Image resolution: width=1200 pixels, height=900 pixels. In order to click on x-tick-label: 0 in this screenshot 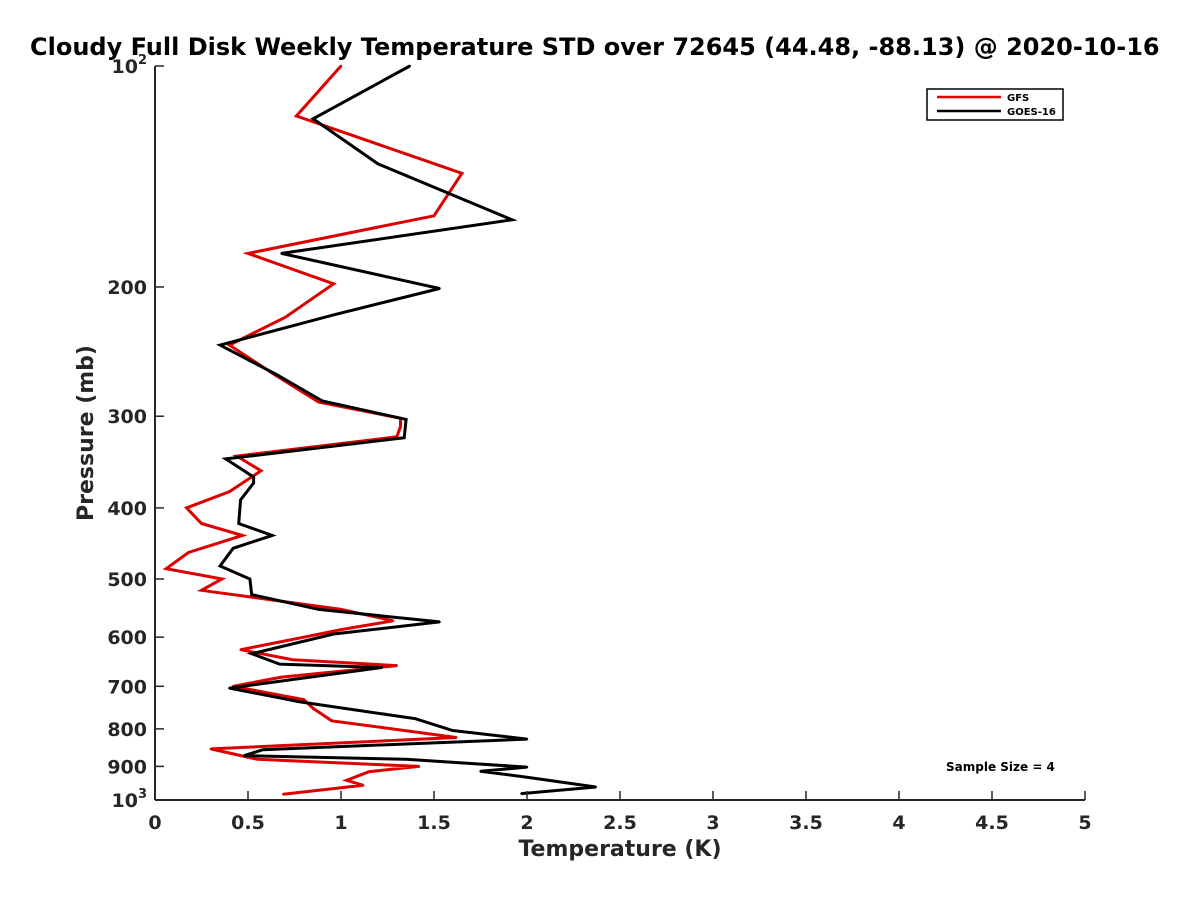, I will do `click(154, 823)`.